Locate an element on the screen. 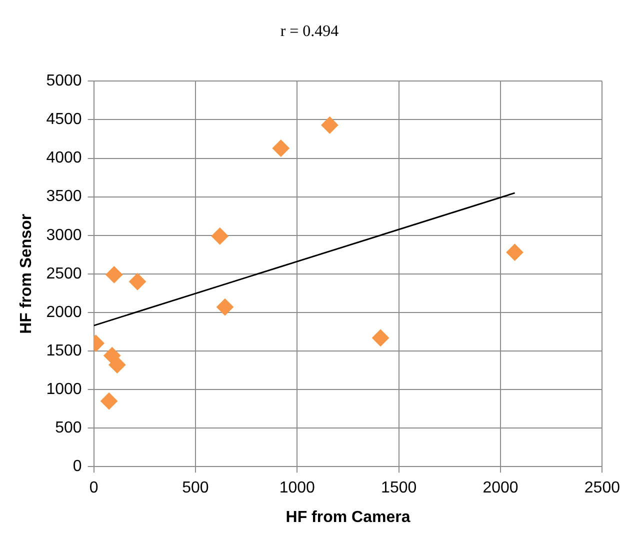 Image resolution: width=634 pixels, height=544 pixels. y-tick-label: 4500 is located at coordinates (64, 119).